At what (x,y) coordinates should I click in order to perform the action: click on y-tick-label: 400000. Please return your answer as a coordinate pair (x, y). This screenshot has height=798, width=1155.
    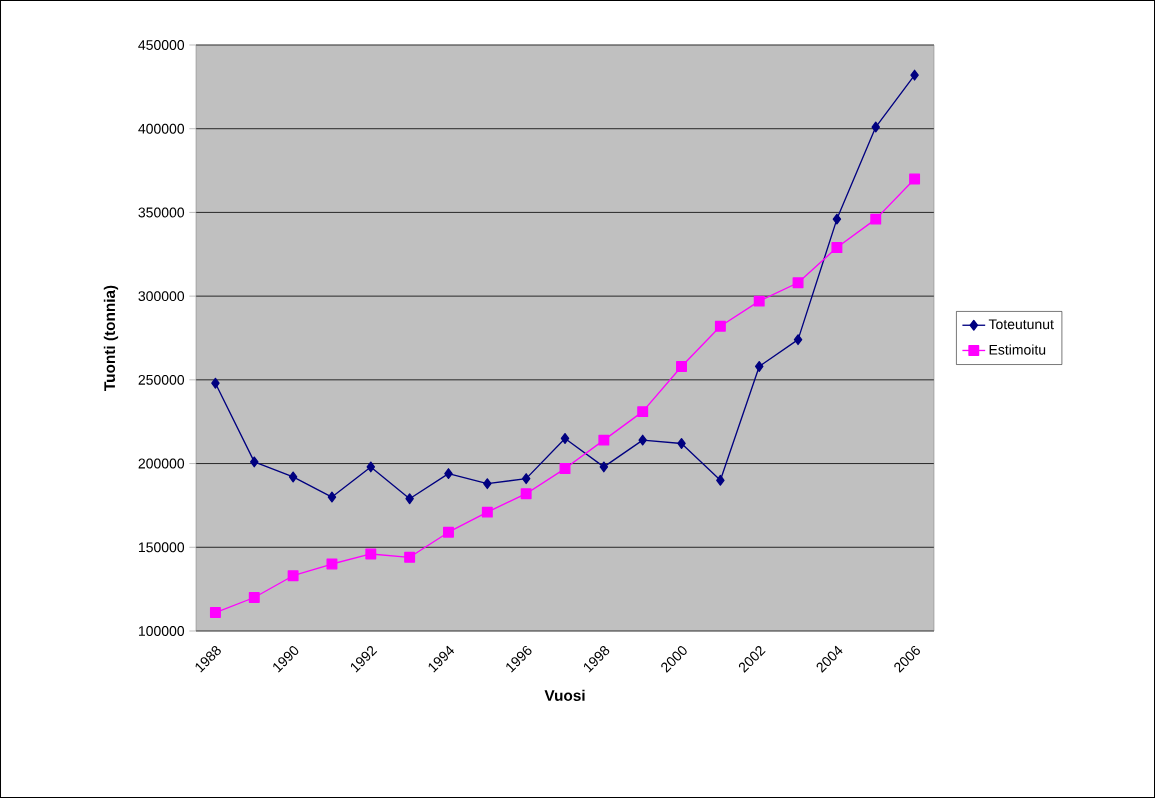
    Looking at the image, I should click on (161, 128).